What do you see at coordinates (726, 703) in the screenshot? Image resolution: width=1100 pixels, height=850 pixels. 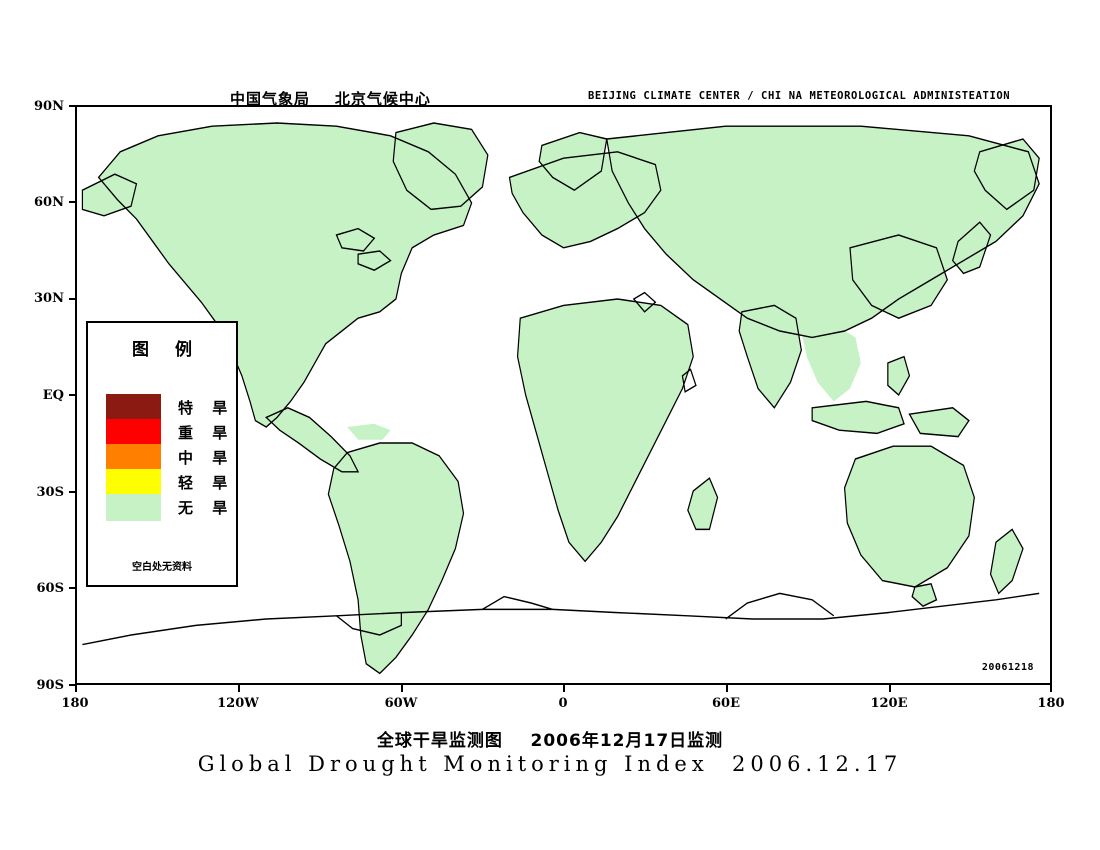 I see `x-tick-label-60E: 60E` at bounding box center [726, 703].